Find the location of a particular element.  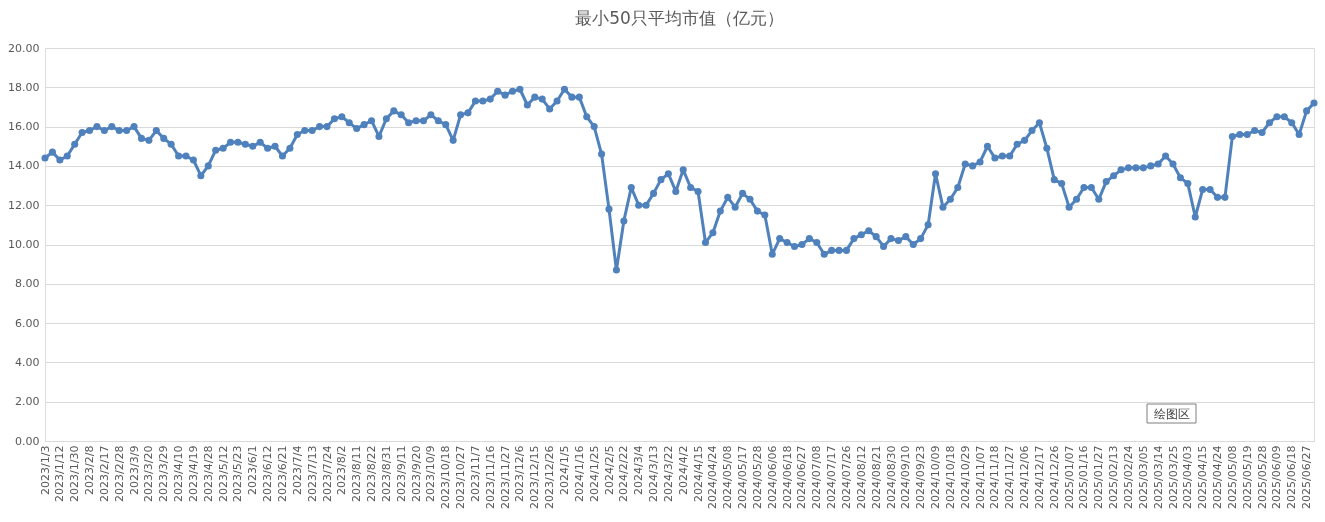

x-tick-label: 2024/1/25 is located at coordinates (594, 473).